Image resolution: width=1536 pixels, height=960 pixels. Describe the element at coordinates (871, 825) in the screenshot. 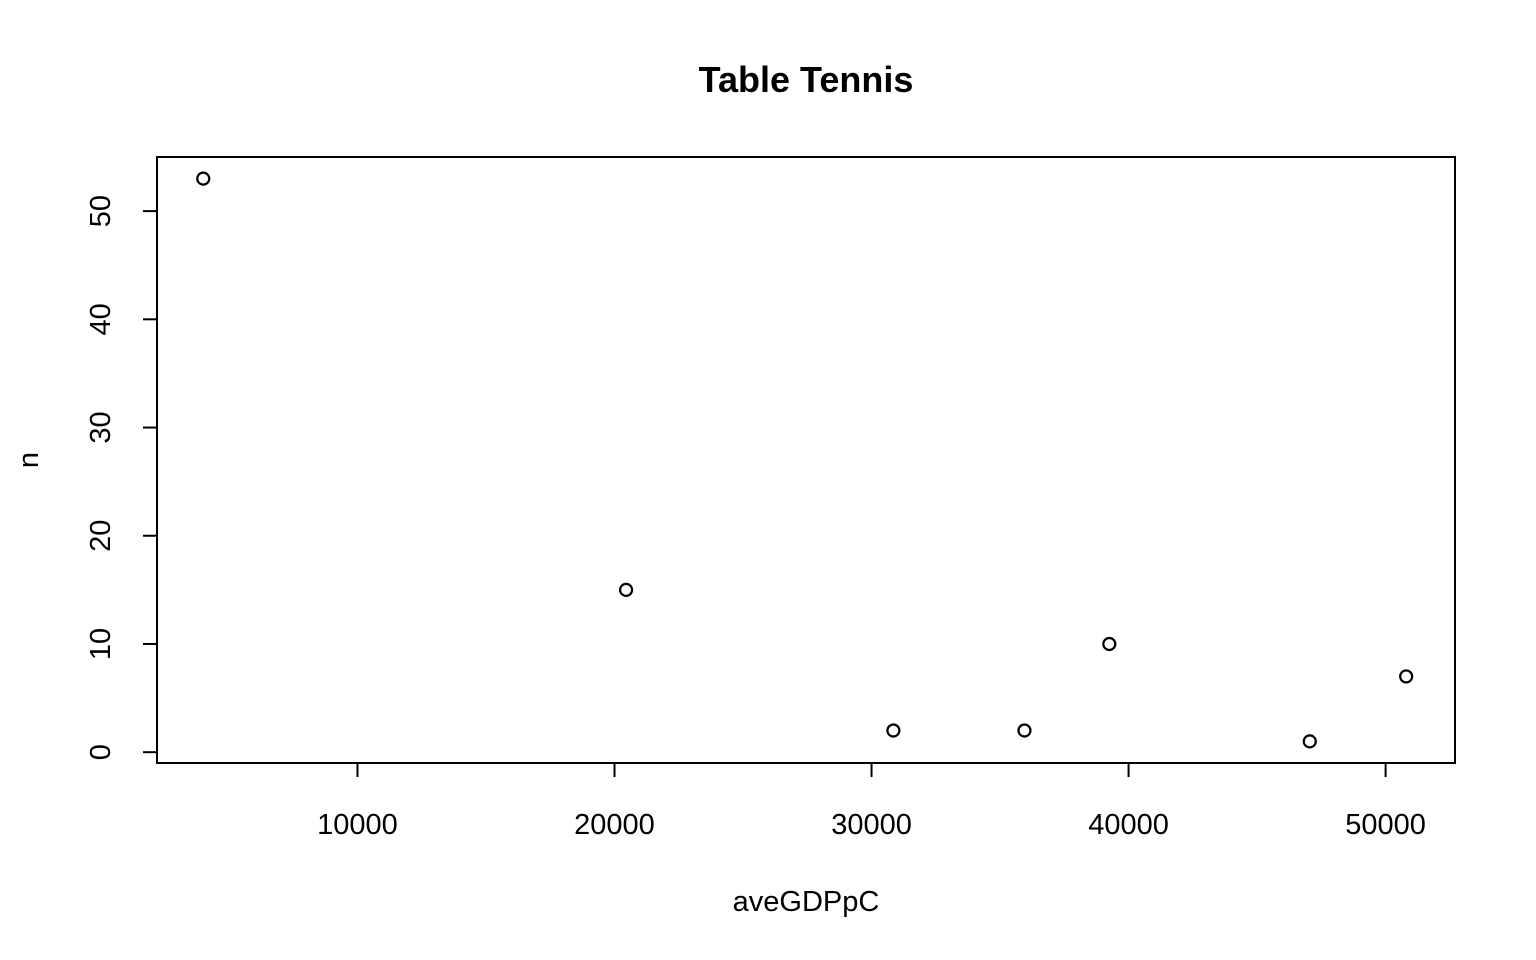

I see `x-tick-label: 30000` at that location.